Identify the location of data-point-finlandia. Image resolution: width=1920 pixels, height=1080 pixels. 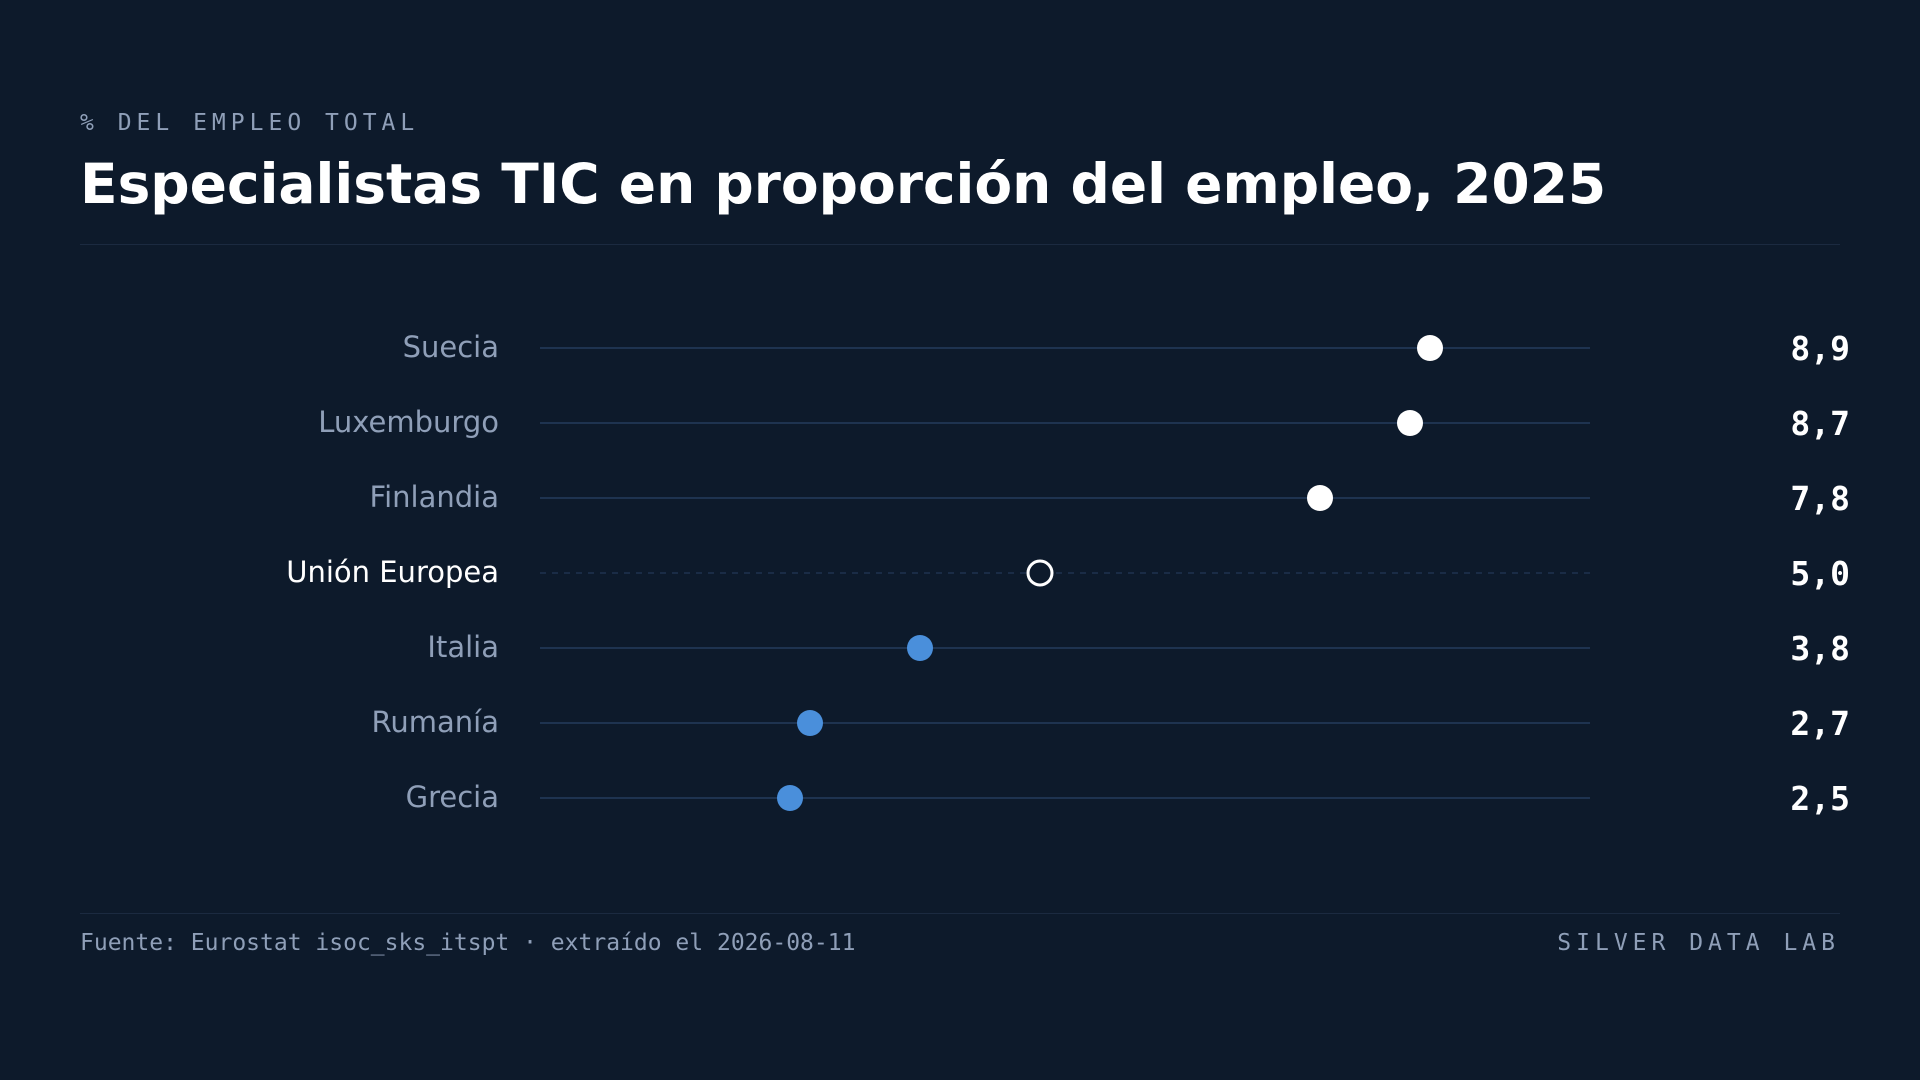
(1320, 498).